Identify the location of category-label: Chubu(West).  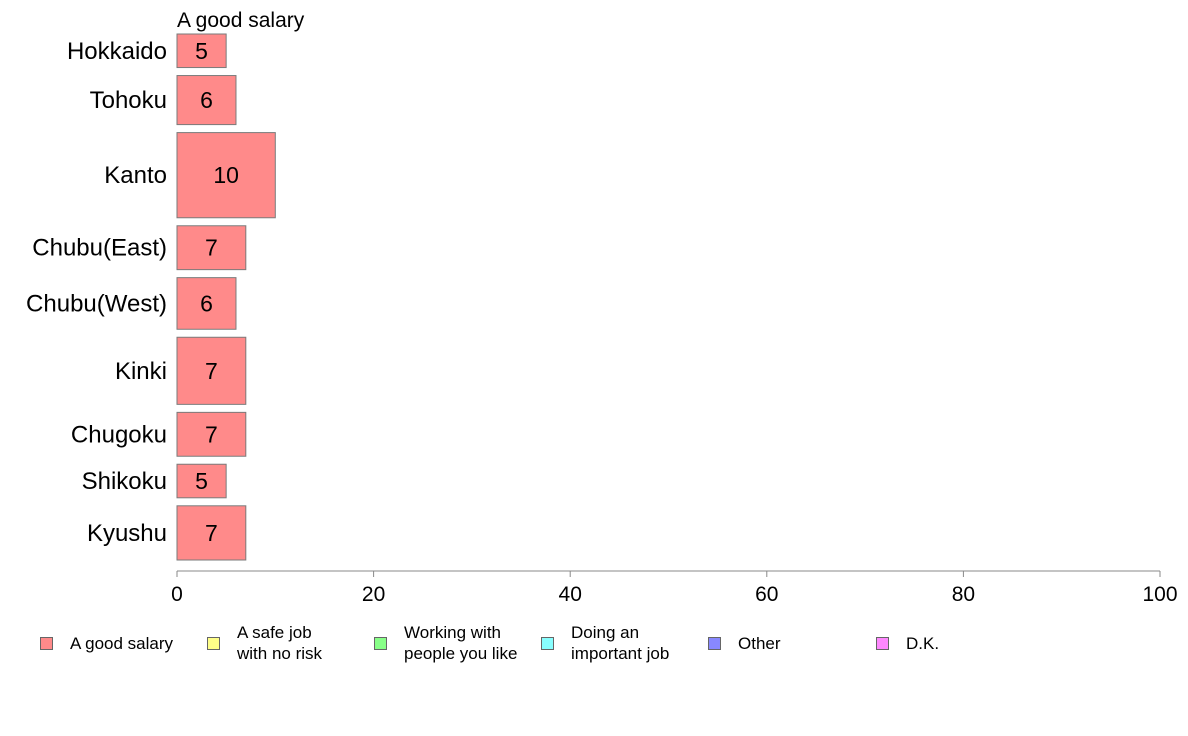
(96, 303).